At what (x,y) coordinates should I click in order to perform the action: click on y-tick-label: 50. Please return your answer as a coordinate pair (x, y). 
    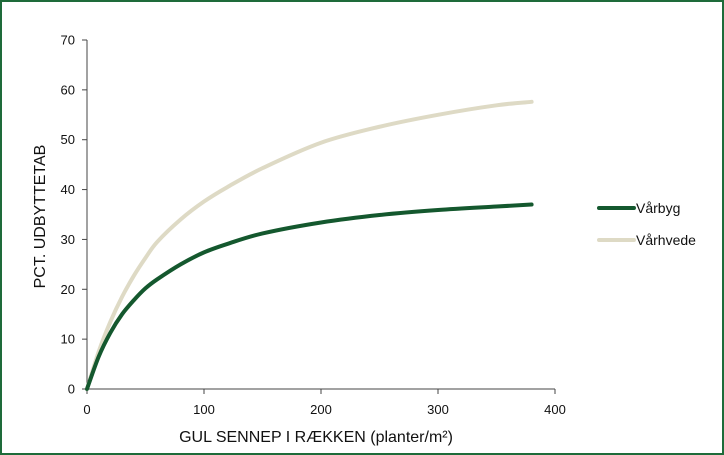
    Looking at the image, I should click on (68, 139).